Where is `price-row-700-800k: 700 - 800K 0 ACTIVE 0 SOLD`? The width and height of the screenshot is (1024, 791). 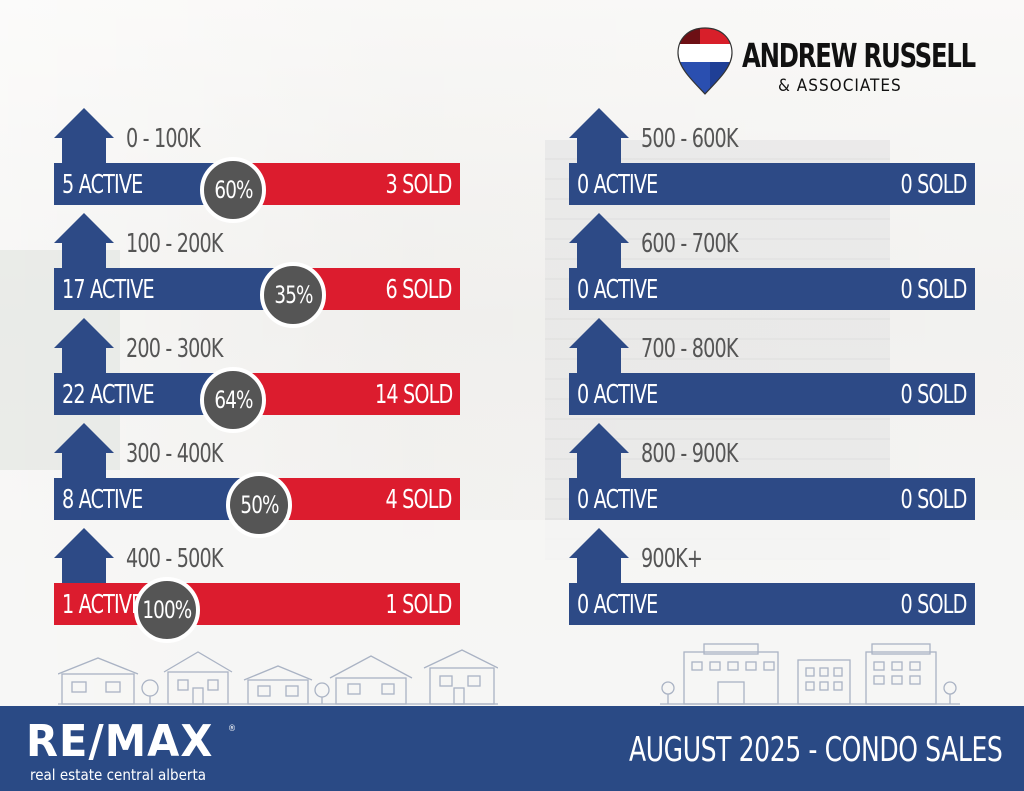
price-row-700-800k: 700 - 800K 0 ACTIVE 0 SOLD is located at coordinates (774, 370).